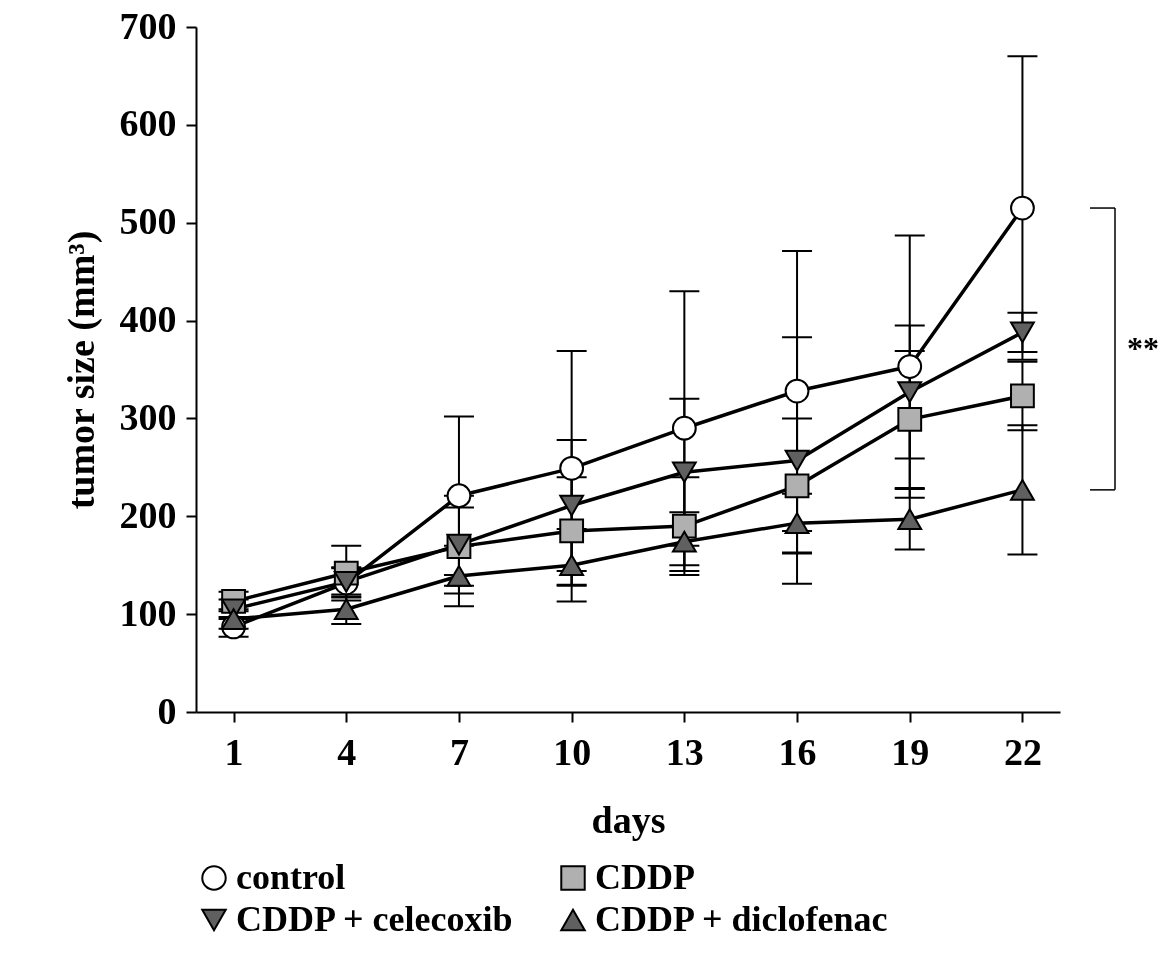 Image resolution: width=1170 pixels, height=980 pixels. I want to click on y-tick-label: 200, so click(148, 514).